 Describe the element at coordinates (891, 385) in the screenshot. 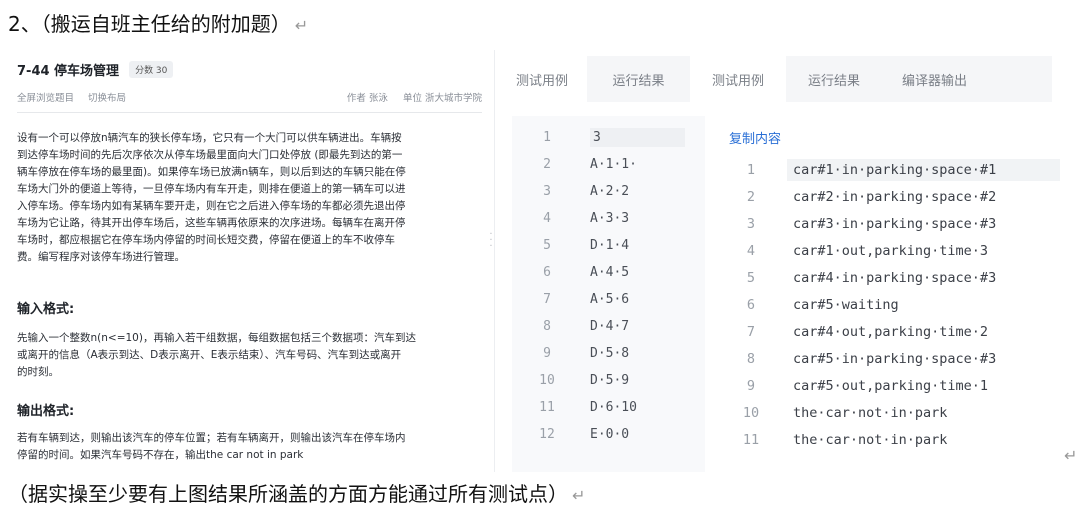

I see `output-text: car#5·out,parking·time·1` at that location.